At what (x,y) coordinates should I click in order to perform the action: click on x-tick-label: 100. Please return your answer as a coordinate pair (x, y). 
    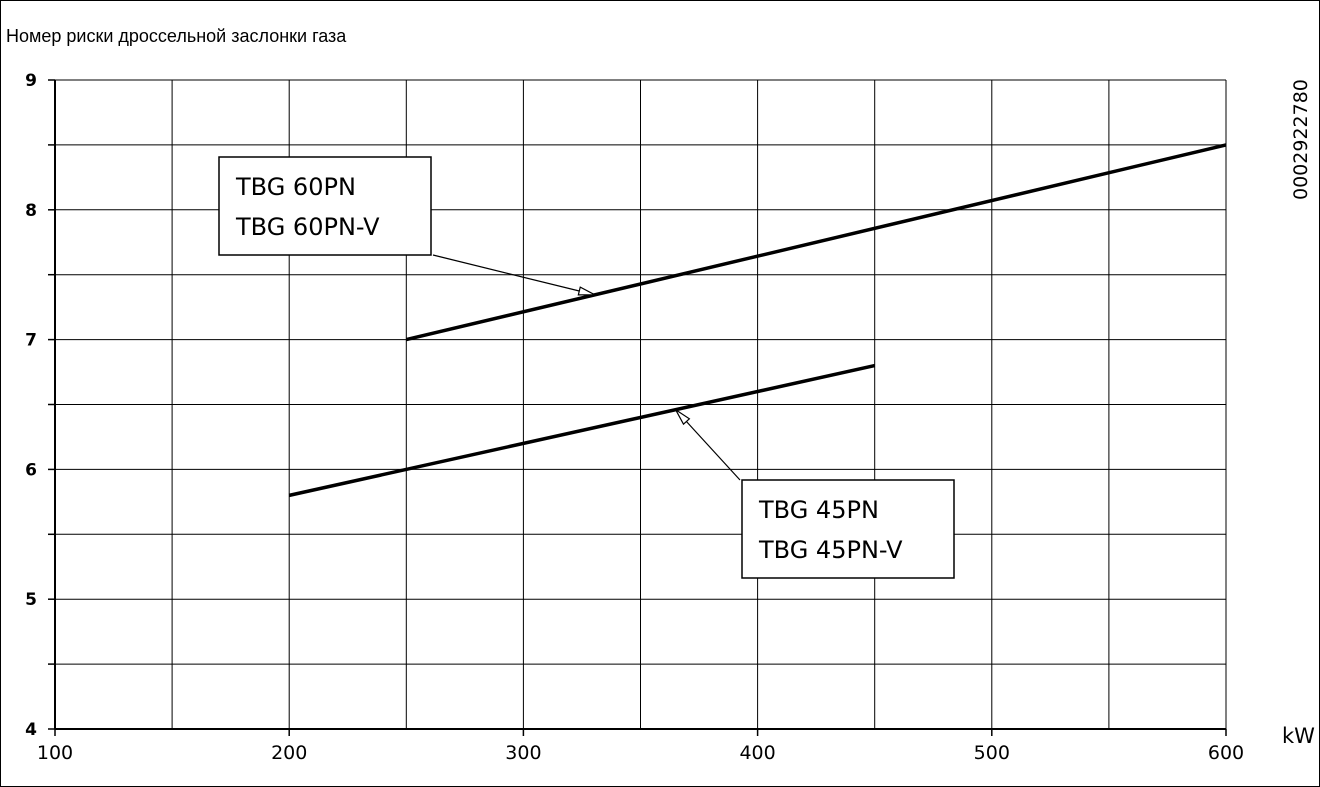
    Looking at the image, I should click on (55, 753).